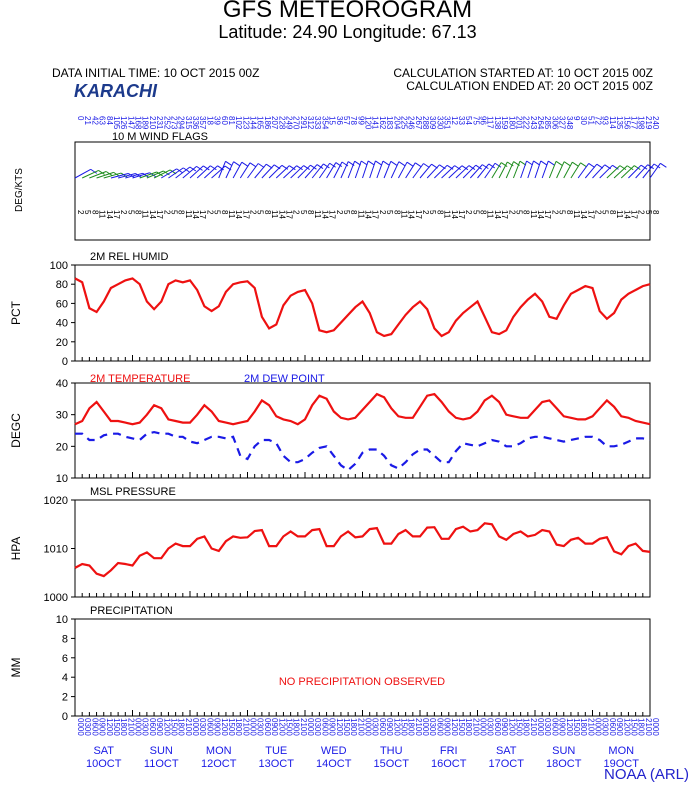  What do you see at coordinates (389, 123) in the screenshot?
I see `wind-direction-label: 183` at bounding box center [389, 123].